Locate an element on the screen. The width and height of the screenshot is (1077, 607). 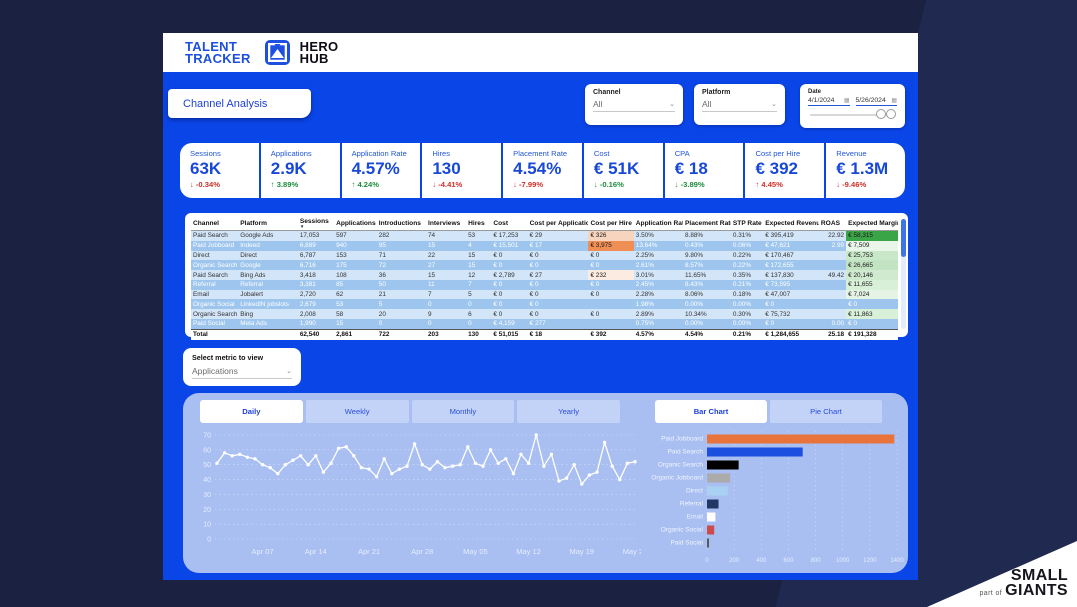
column-header-expected-revenue: Expected Revenue is located at coordinates (791, 224).